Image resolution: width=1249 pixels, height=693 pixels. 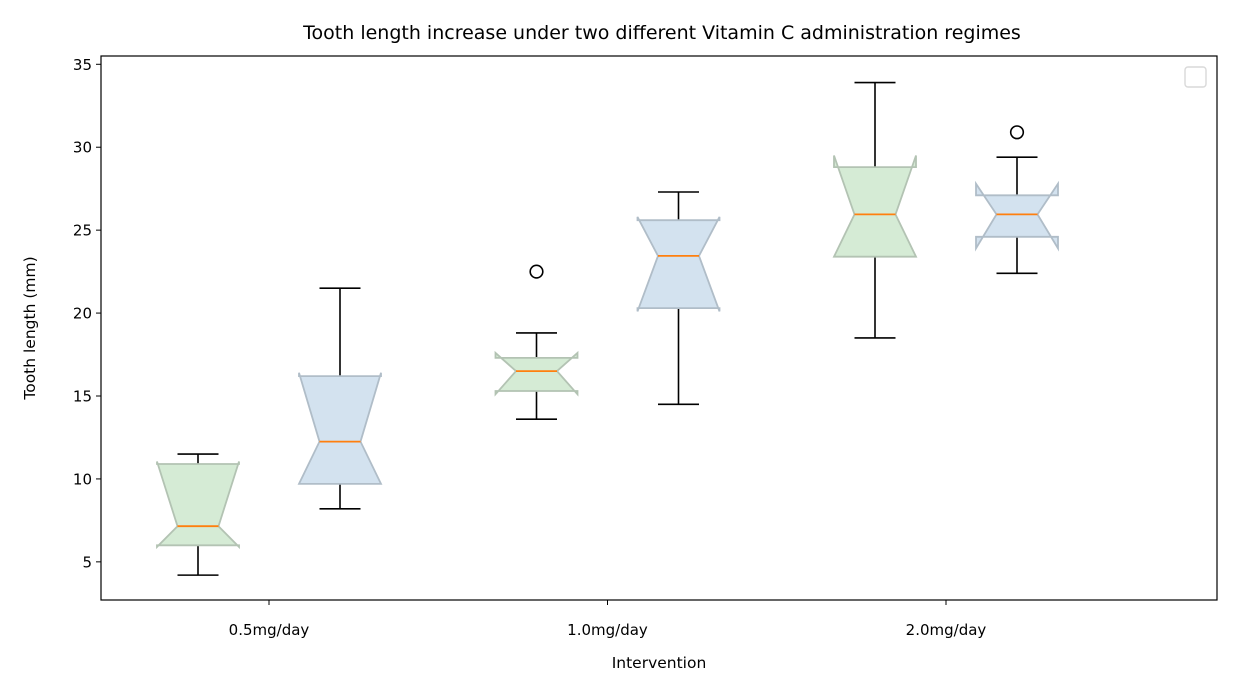 What do you see at coordinates (30, 328) in the screenshot?
I see `y-axis-label: Tooth length (mm)` at bounding box center [30, 328].